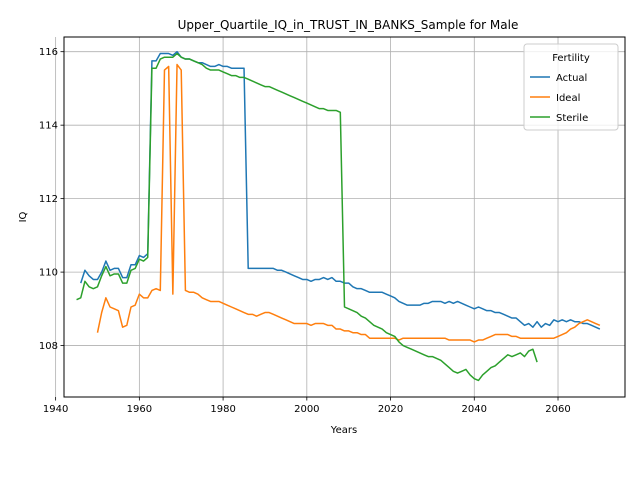  Describe the element at coordinates (55, 409) in the screenshot. I see `x-tick-label: 1940` at that location.